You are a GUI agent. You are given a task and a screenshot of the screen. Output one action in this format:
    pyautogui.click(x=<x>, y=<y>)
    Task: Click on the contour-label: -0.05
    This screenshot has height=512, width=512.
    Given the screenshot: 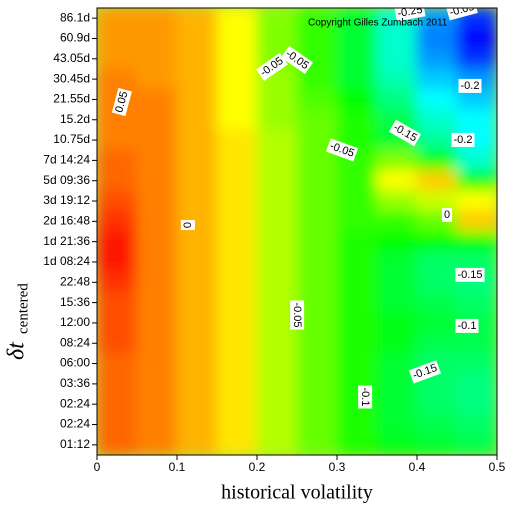 What is the action you would take?
    pyautogui.click(x=462, y=11)
    